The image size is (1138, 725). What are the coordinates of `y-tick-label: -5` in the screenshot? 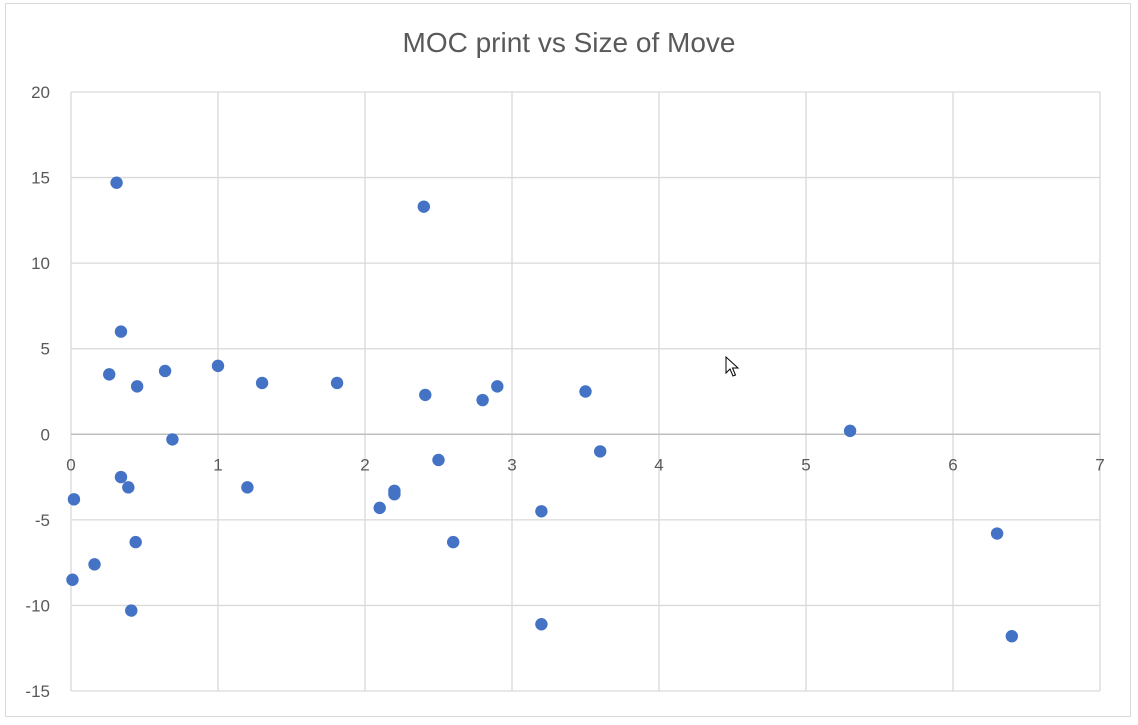 It's located at (42, 520).